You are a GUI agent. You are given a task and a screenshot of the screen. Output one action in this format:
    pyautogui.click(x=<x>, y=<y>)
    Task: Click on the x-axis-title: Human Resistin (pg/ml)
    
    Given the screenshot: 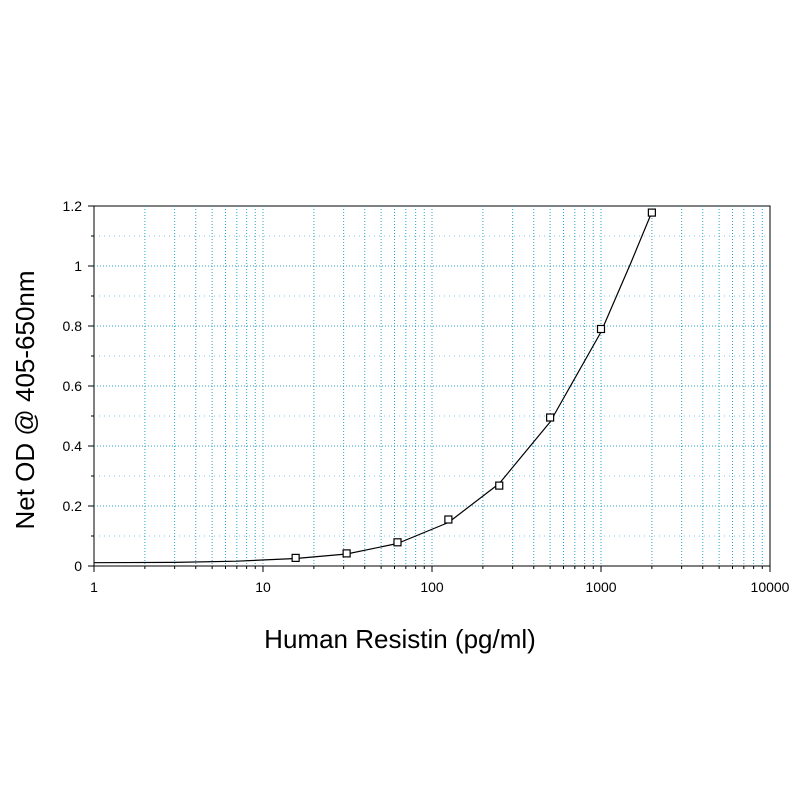 What is the action you would take?
    pyautogui.click(x=400, y=639)
    